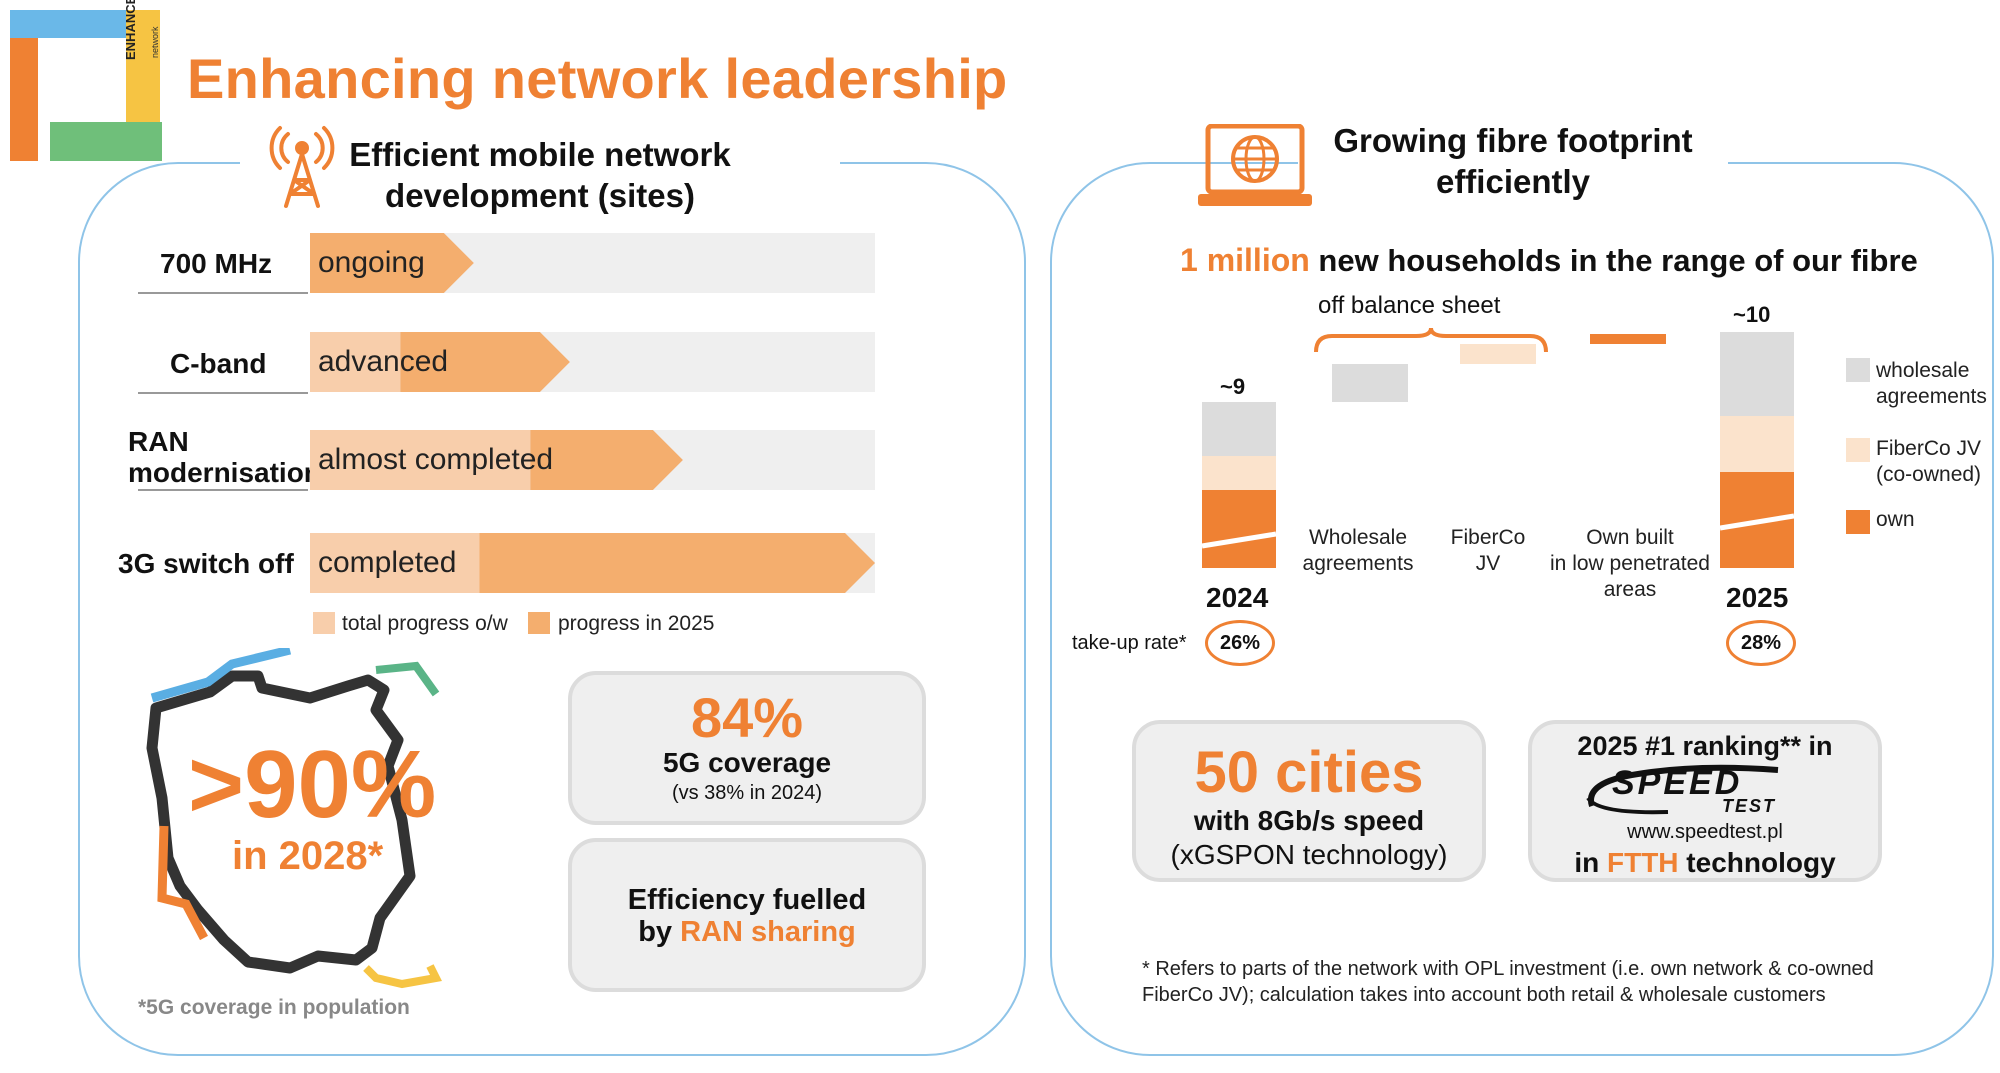  What do you see at coordinates (1239, 473) in the screenshot?
I see `bar-2024-fiberco` at bounding box center [1239, 473].